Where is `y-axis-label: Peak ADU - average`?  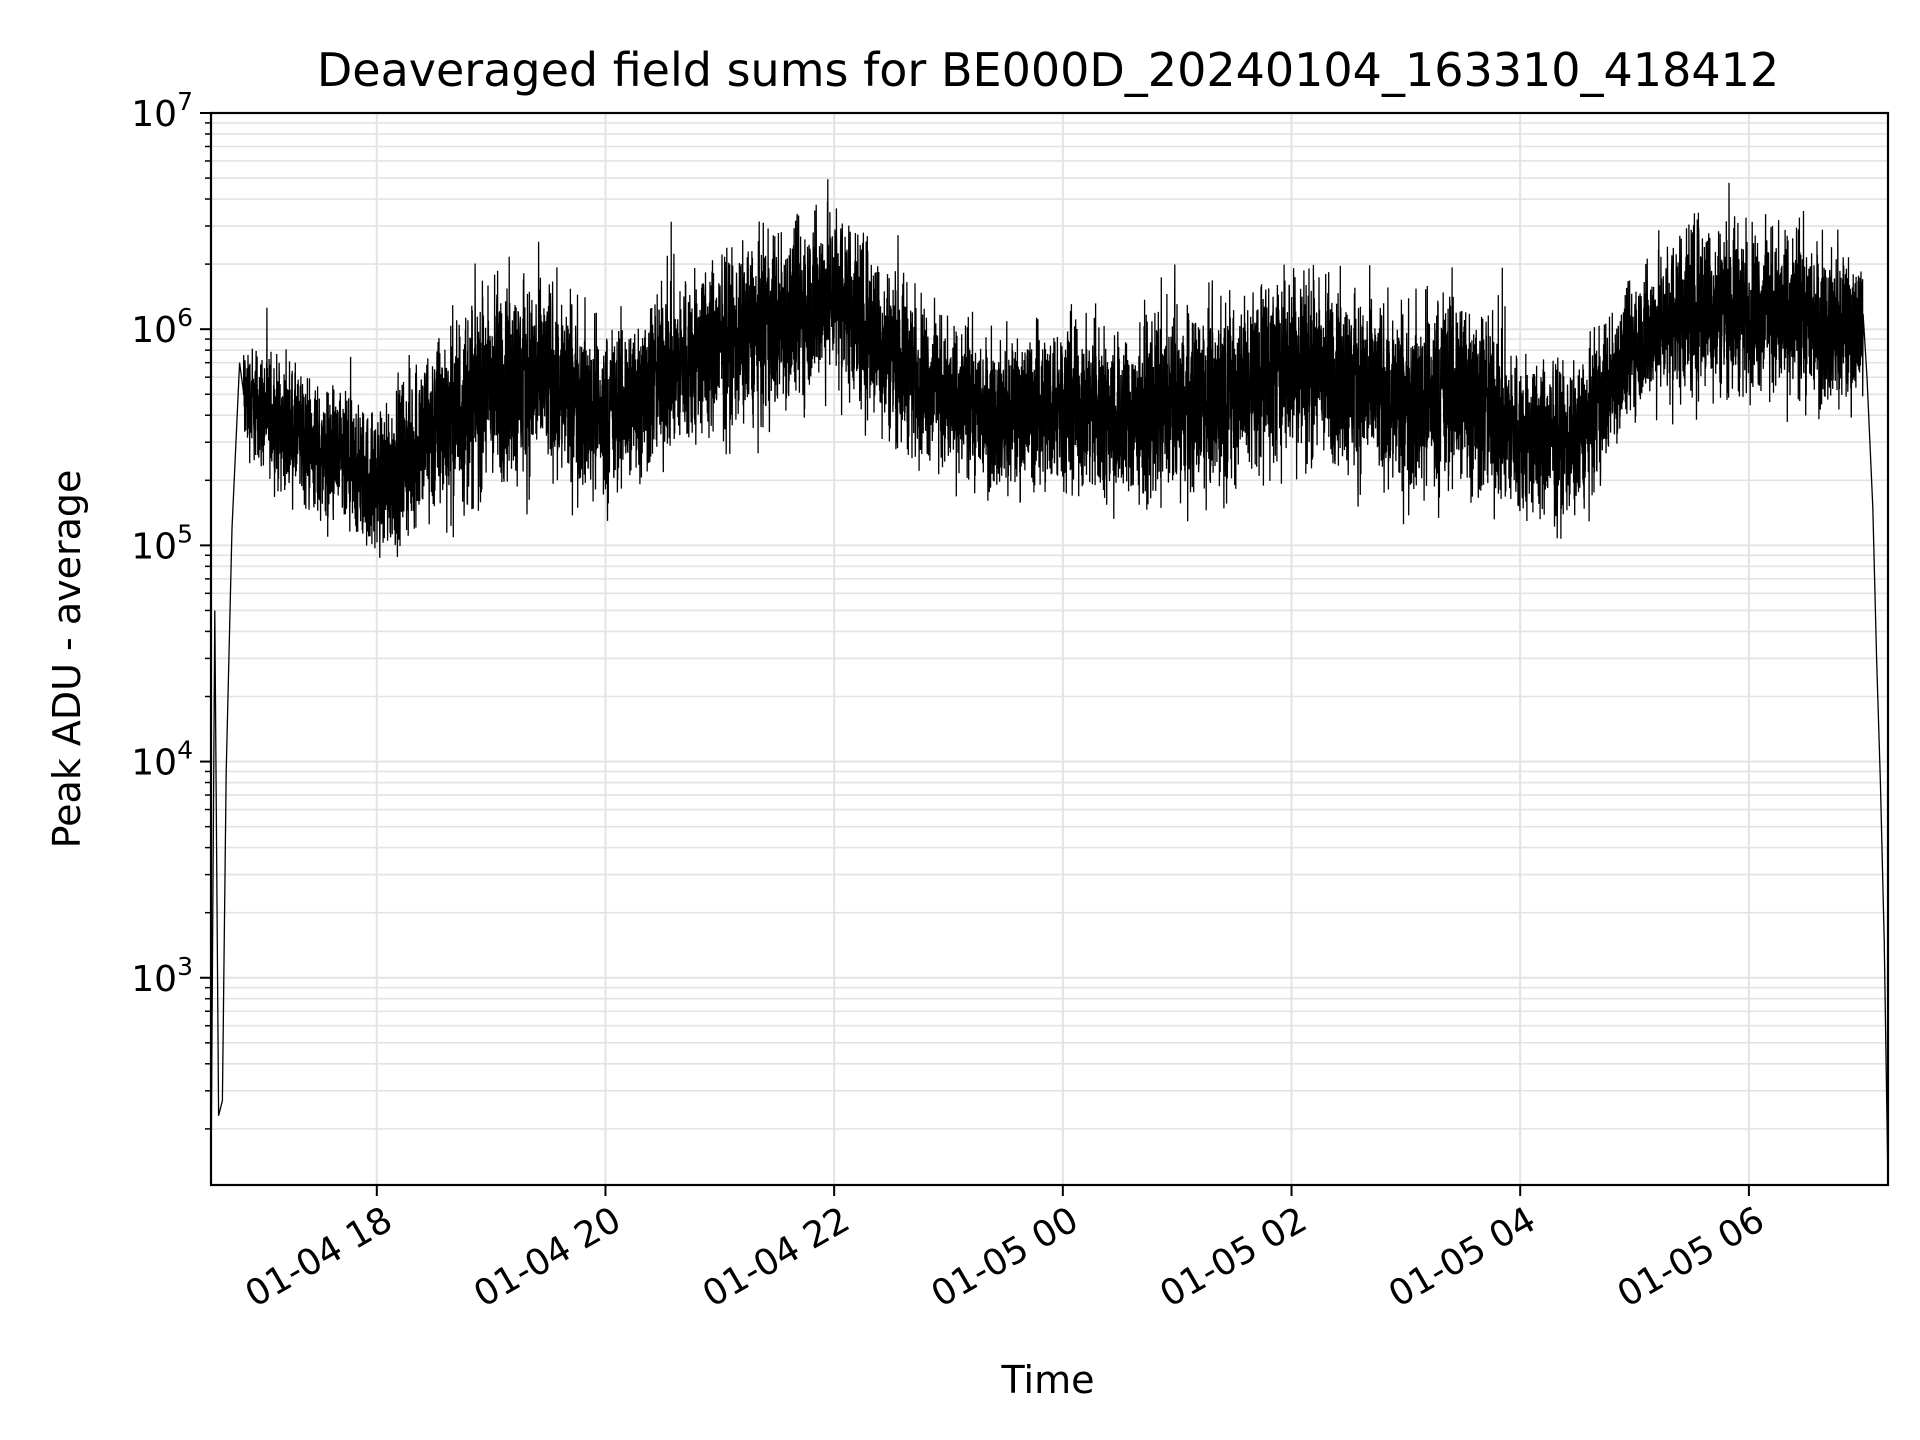
y-axis-label: Peak ADU - average is located at coordinates (67, 659).